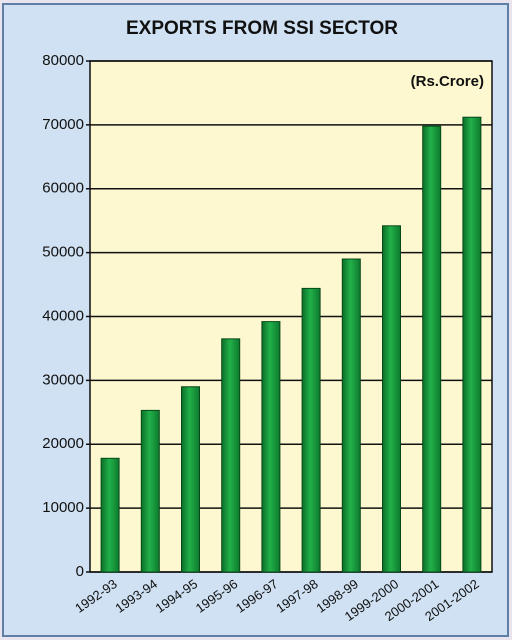 This screenshot has height=640, width=512. Describe the element at coordinates (63, 252) in the screenshot. I see `y-tick-label: 50000` at that location.